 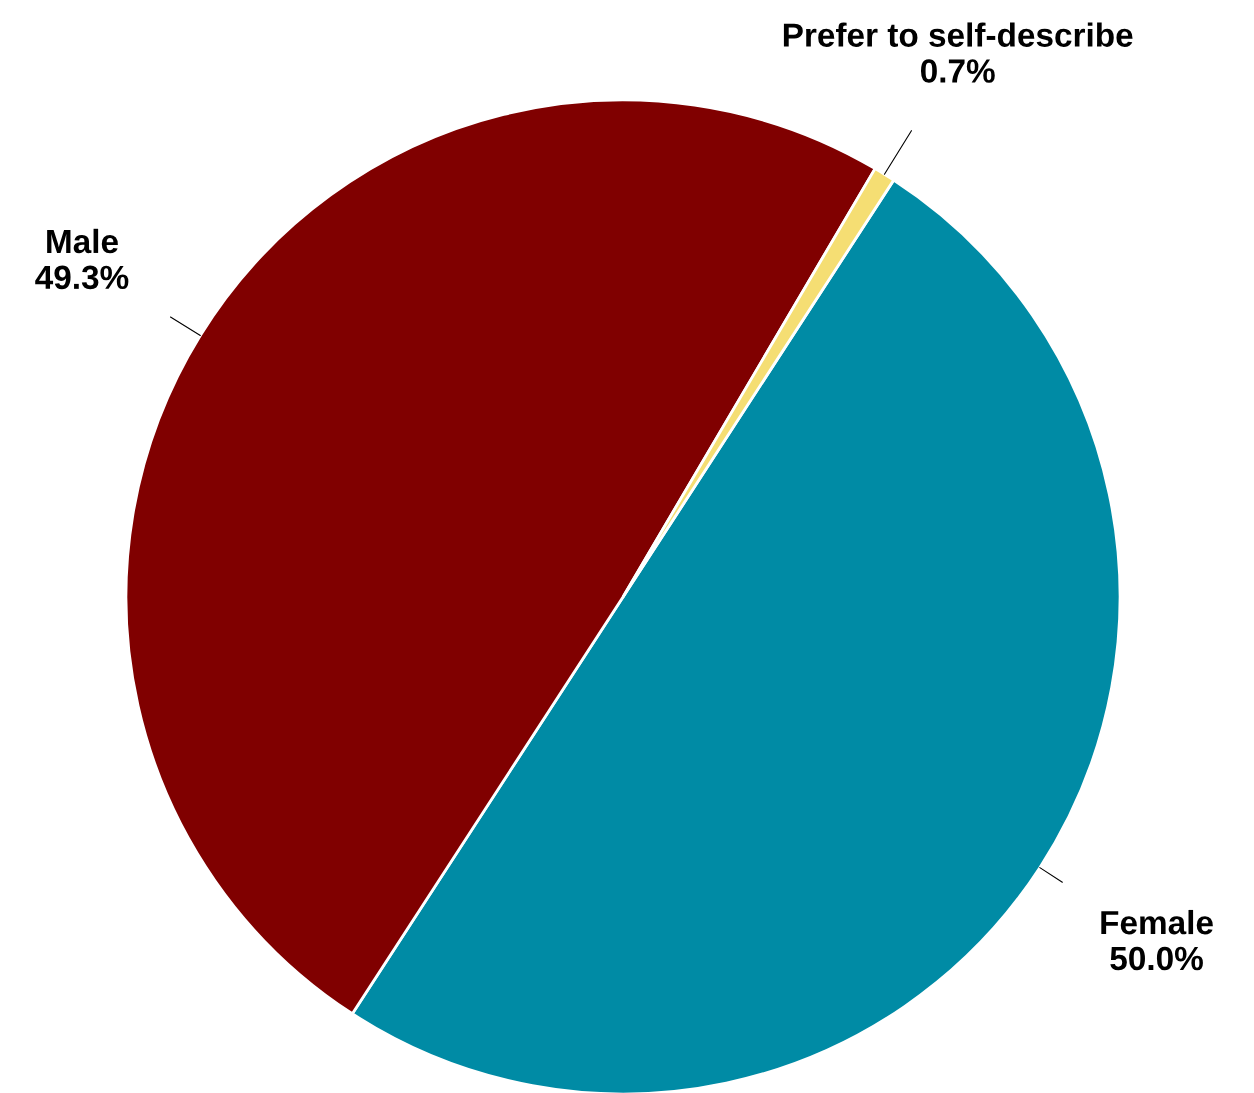 What do you see at coordinates (1157, 922) in the screenshot?
I see `slice-label: Female` at bounding box center [1157, 922].